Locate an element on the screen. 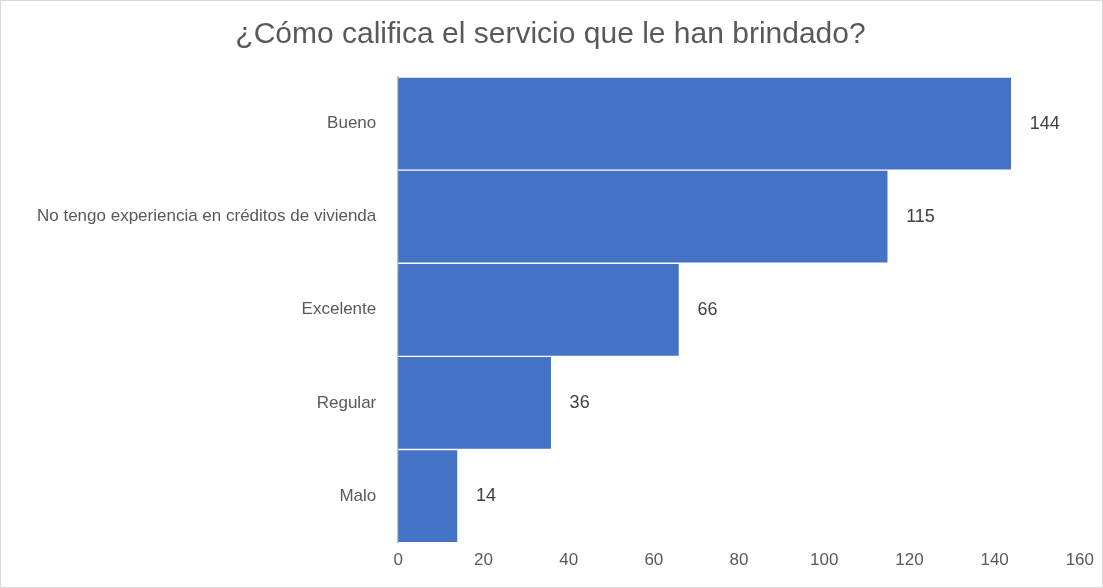 This screenshot has width=1103, height=588. x-tick-label: 80 is located at coordinates (739, 560).